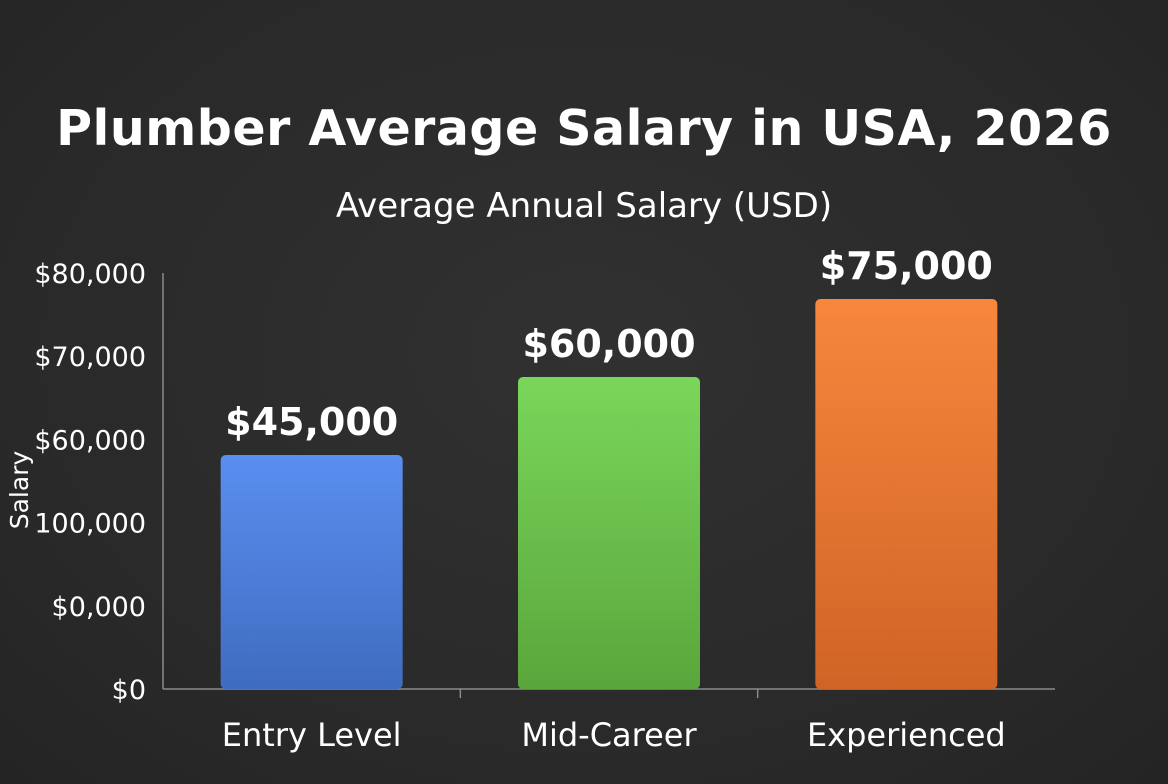 Image resolution: width=1168 pixels, height=784 pixels. I want to click on chart-subtitle: Average Annual Salary (USD), so click(584, 206).